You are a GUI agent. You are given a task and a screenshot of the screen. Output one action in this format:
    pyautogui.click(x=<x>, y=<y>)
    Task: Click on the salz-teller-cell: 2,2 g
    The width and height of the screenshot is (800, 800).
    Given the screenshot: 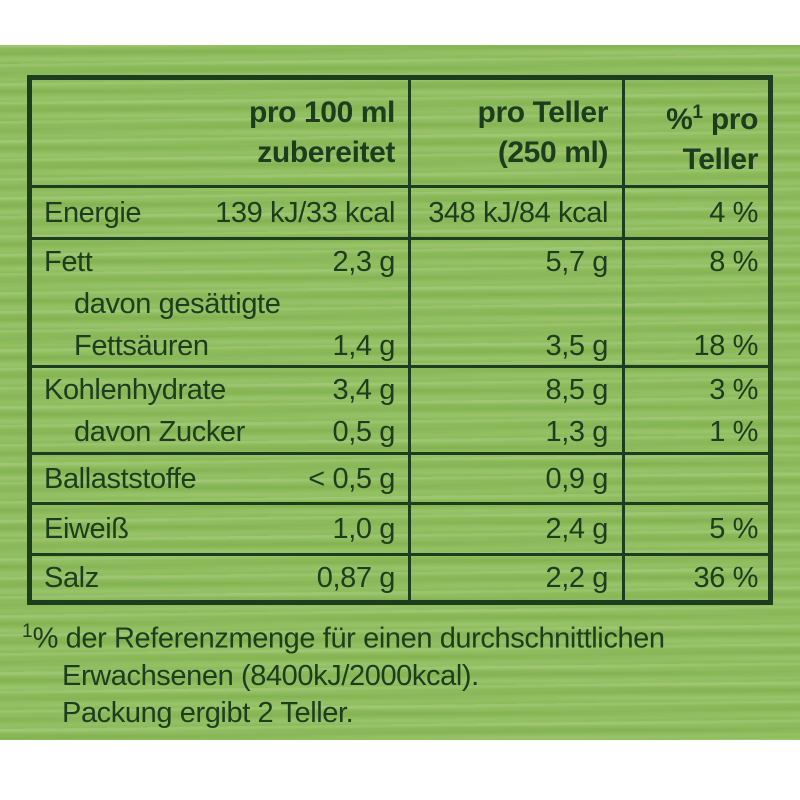 What is the action you would take?
    pyautogui.click(x=515, y=578)
    